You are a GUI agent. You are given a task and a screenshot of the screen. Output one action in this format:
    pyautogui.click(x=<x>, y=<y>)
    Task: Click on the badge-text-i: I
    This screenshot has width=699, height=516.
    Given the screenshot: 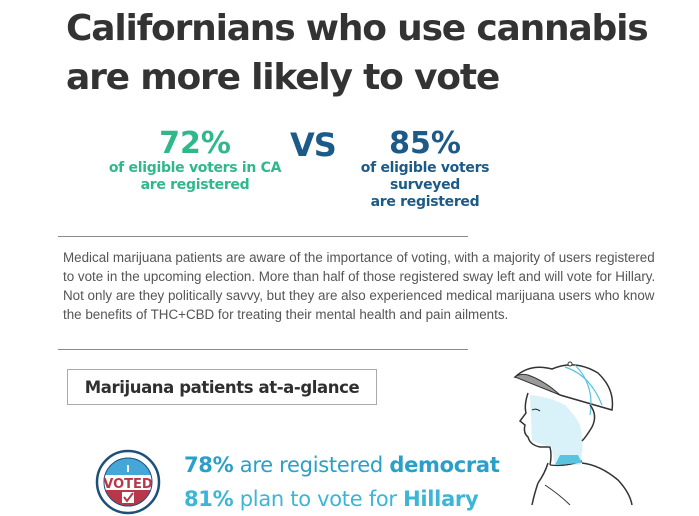 What is the action you would take?
    pyautogui.click(x=128, y=469)
    